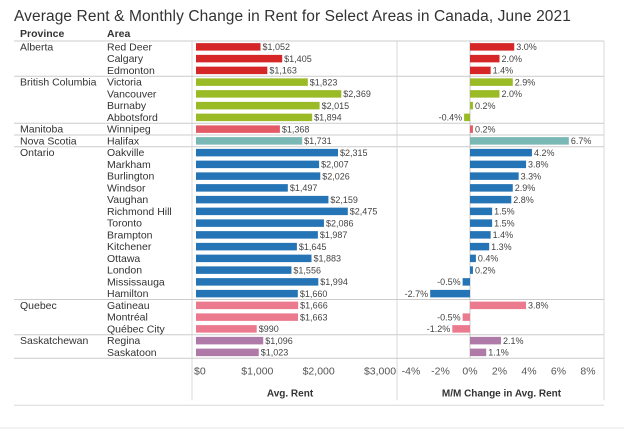 The height and width of the screenshot is (441, 624). What do you see at coordinates (298, 59) in the screenshot?
I see `rent-data-label: $1,405` at bounding box center [298, 59].